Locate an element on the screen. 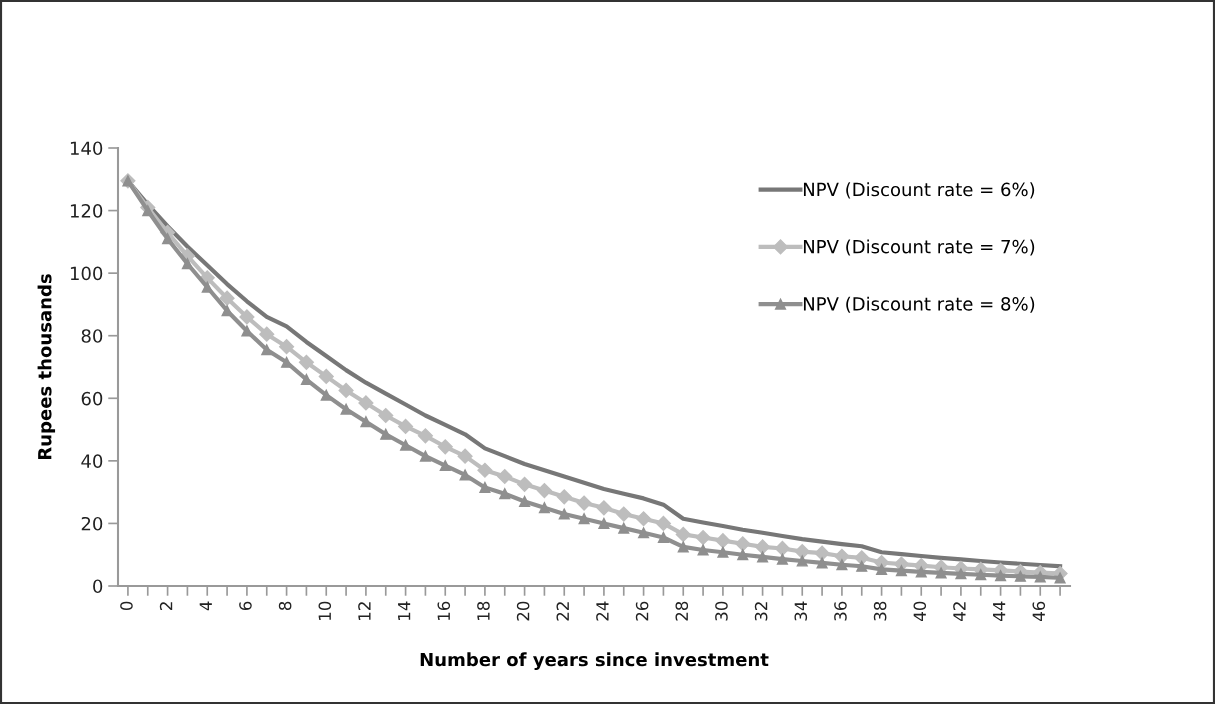 This screenshot has height=704, width=1215. legend-label: NPV (Discount rate = 6%) is located at coordinates (919, 190).